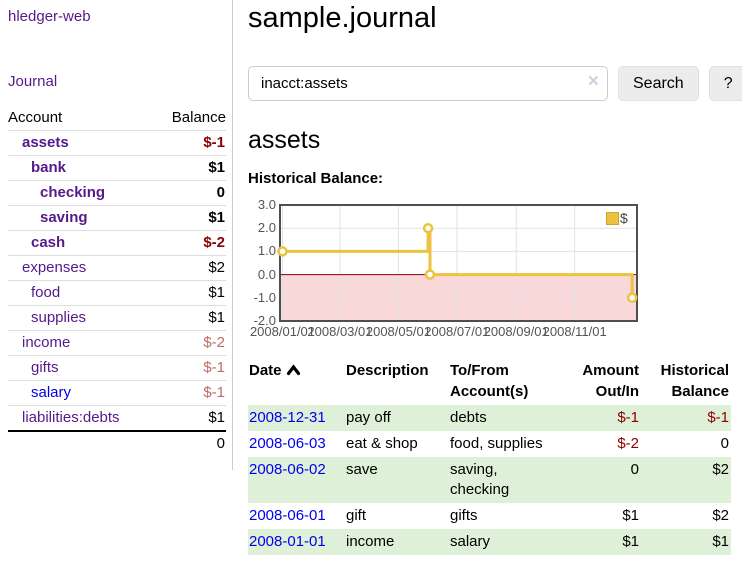 This screenshot has height=582, width=742. What do you see at coordinates (382, 443) in the screenshot?
I see `transaction-description: eat & shop` at bounding box center [382, 443].